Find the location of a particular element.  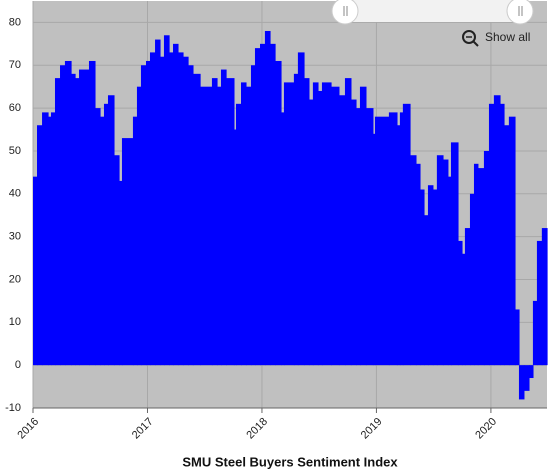

x-tick-label: 2018 is located at coordinates (257, 429).